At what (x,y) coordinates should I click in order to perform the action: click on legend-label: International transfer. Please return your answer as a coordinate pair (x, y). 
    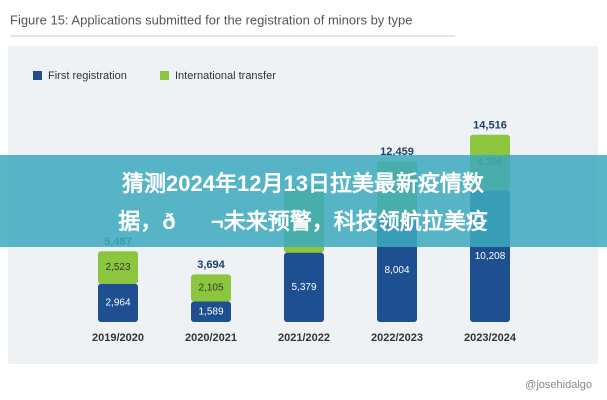
    Looking at the image, I should click on (225, 76).